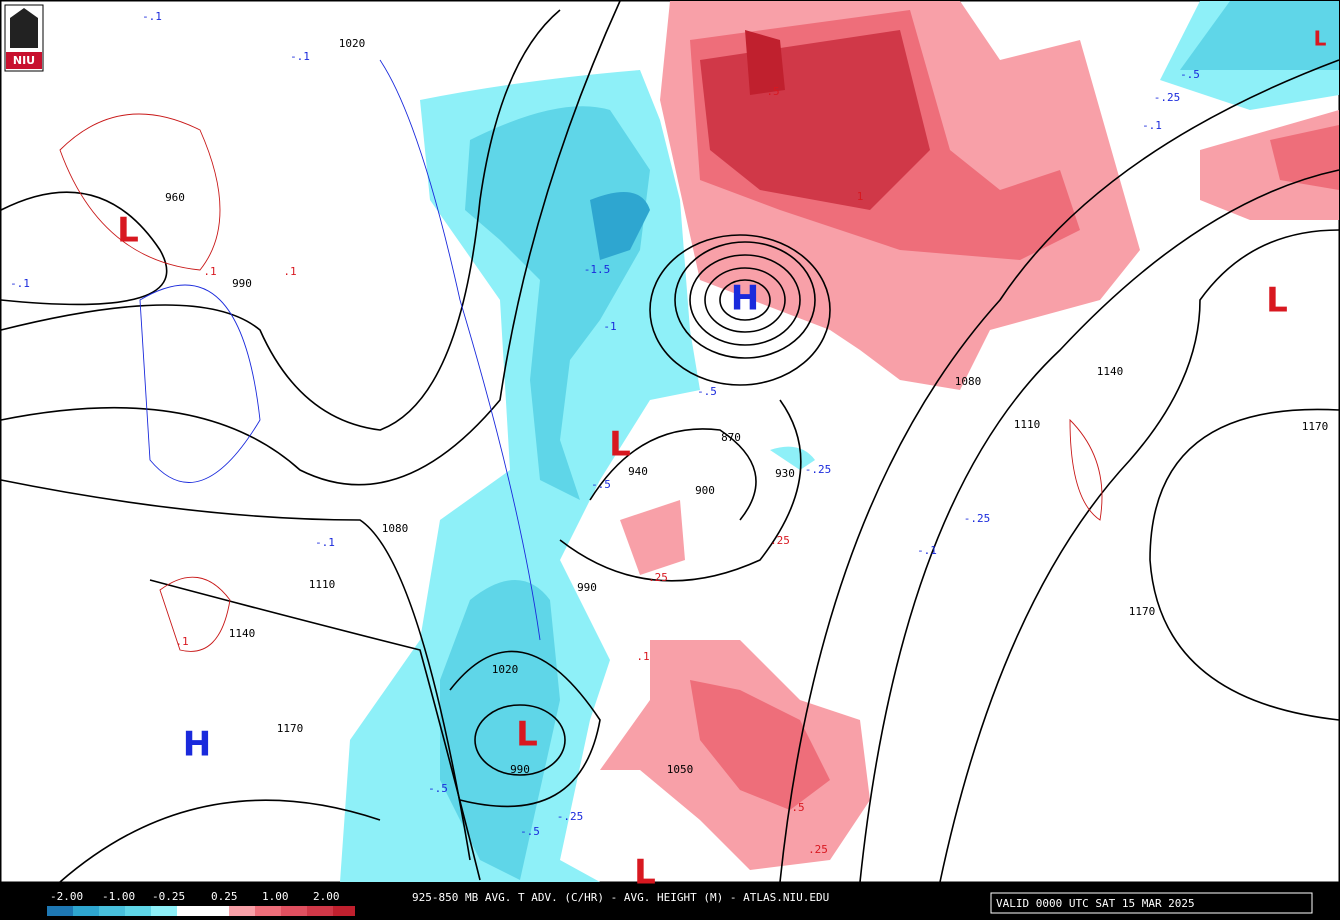 The image size is (1340, 920). I want to click on valid-box, so click(1151, 903).